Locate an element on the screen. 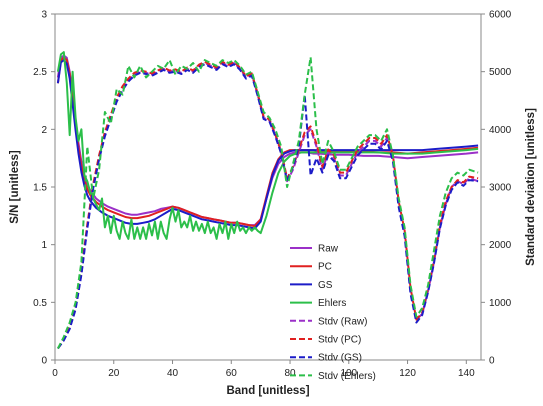  y-axis-title: S/N [unitless] is located at coordinates (15, 187).